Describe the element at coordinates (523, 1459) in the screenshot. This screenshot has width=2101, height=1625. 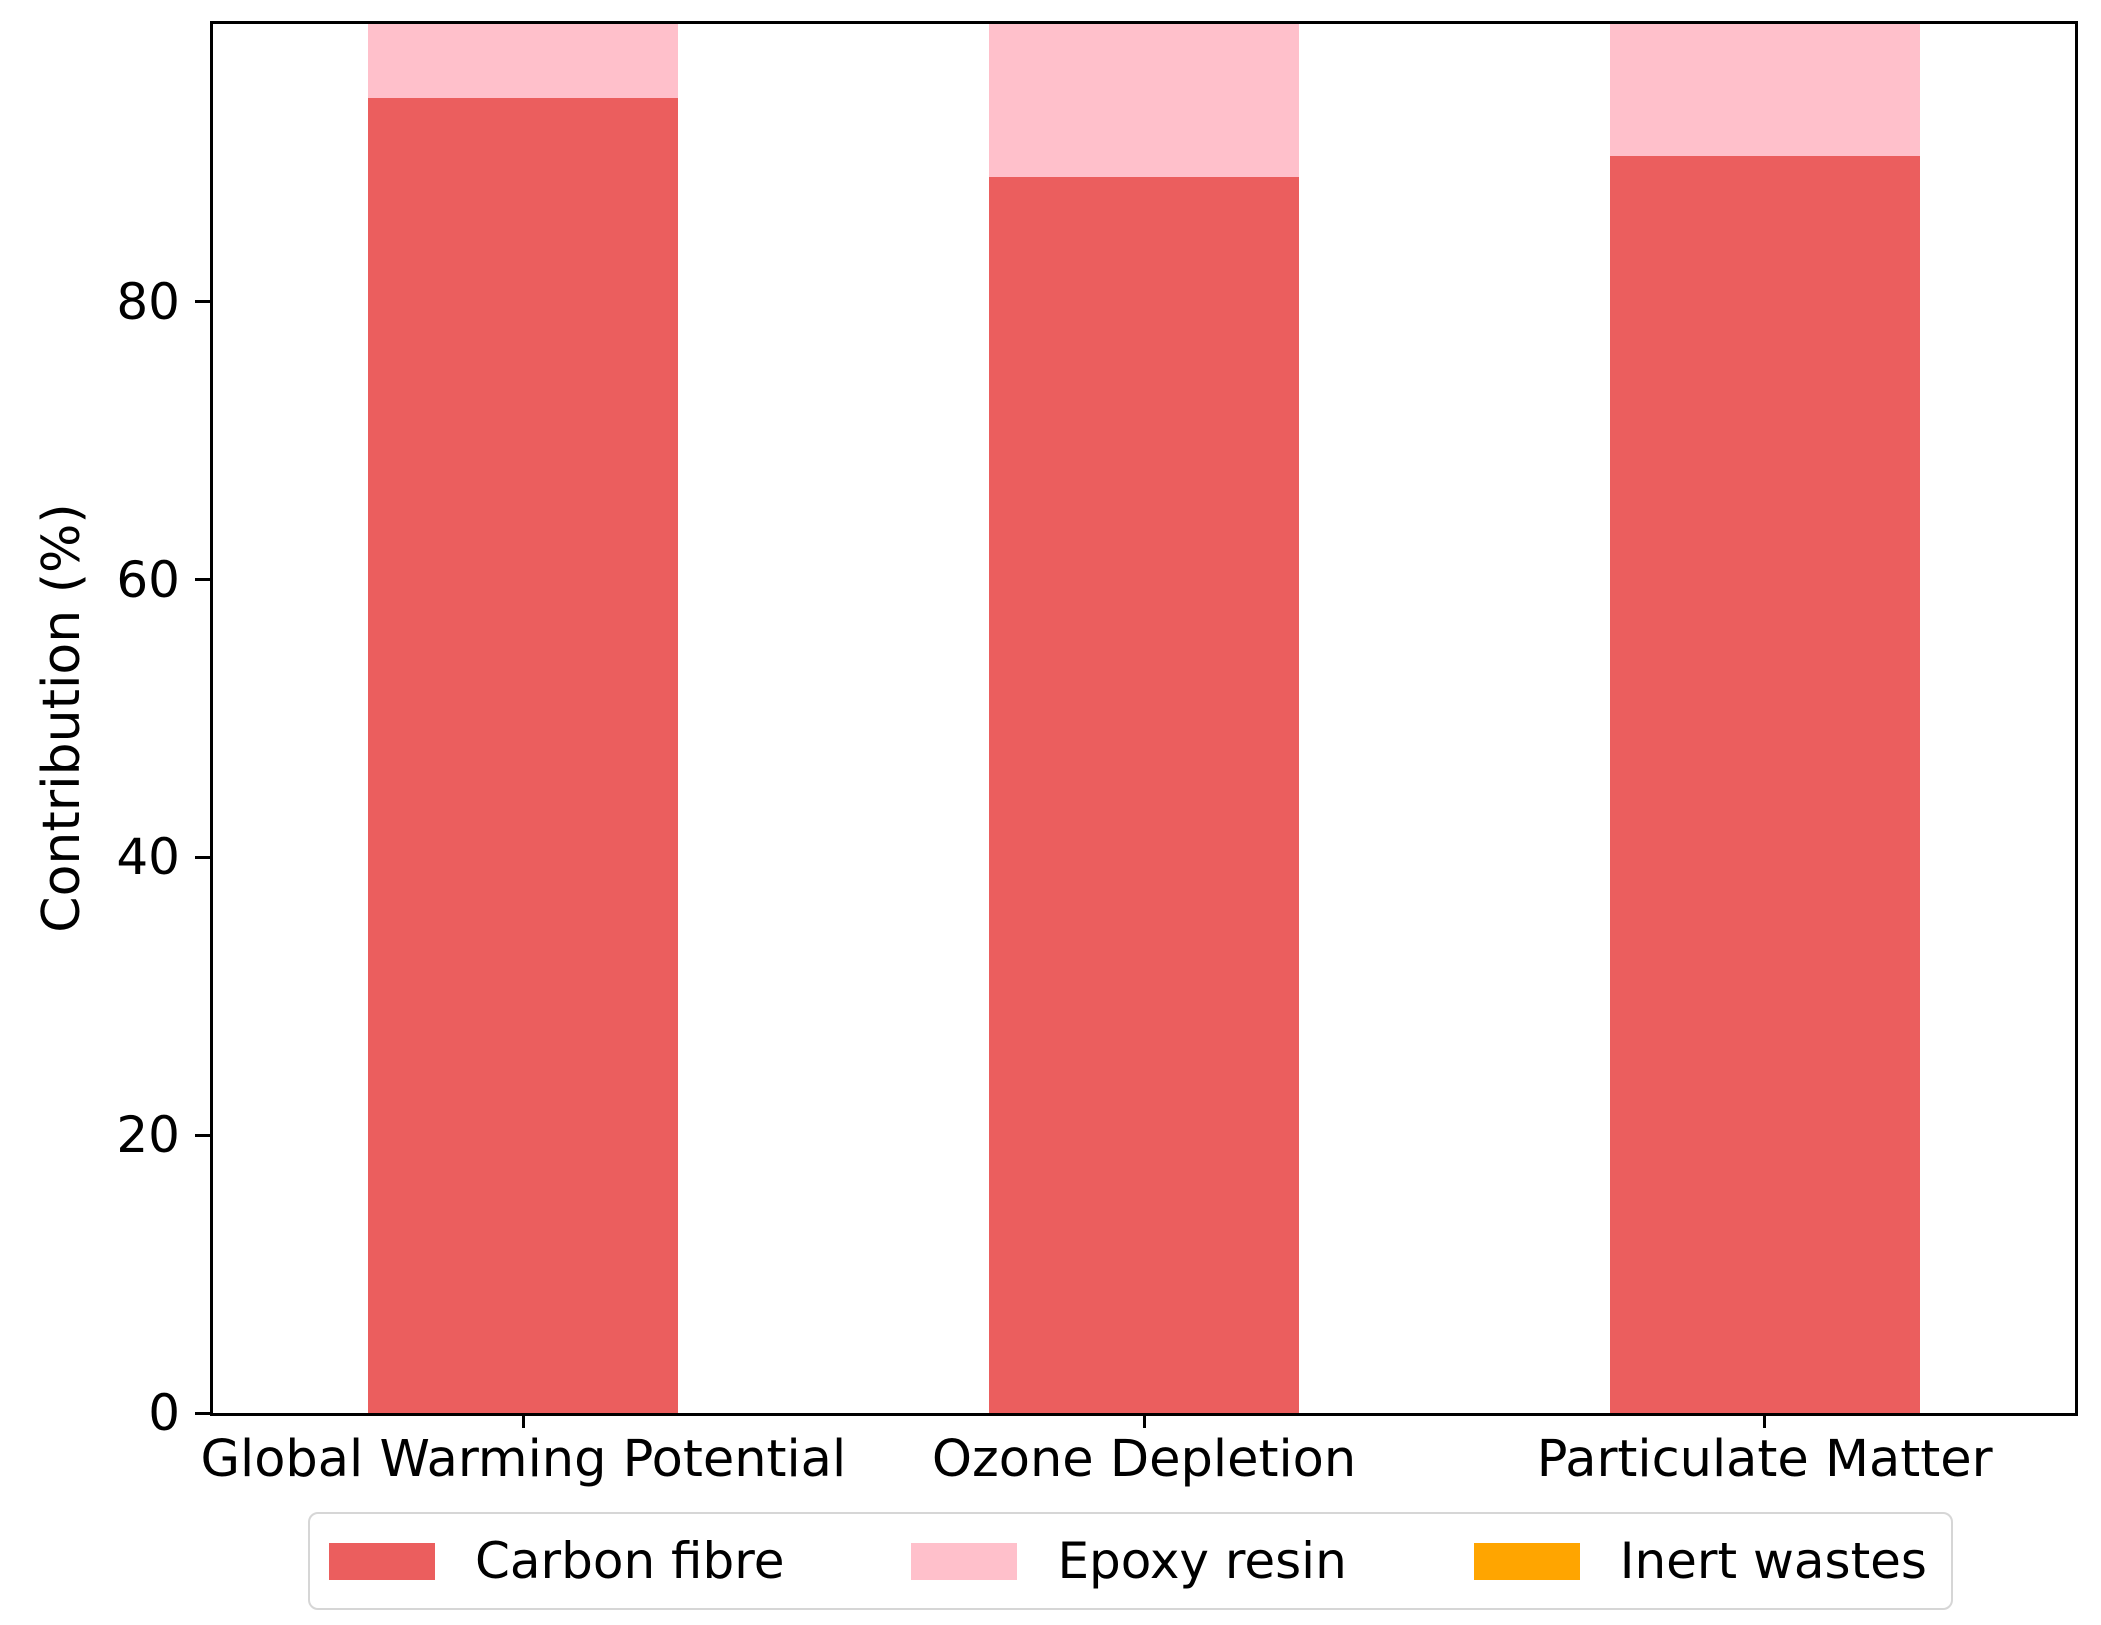
I see `x-axis-tick-label: Global Warming Potential` at that location.